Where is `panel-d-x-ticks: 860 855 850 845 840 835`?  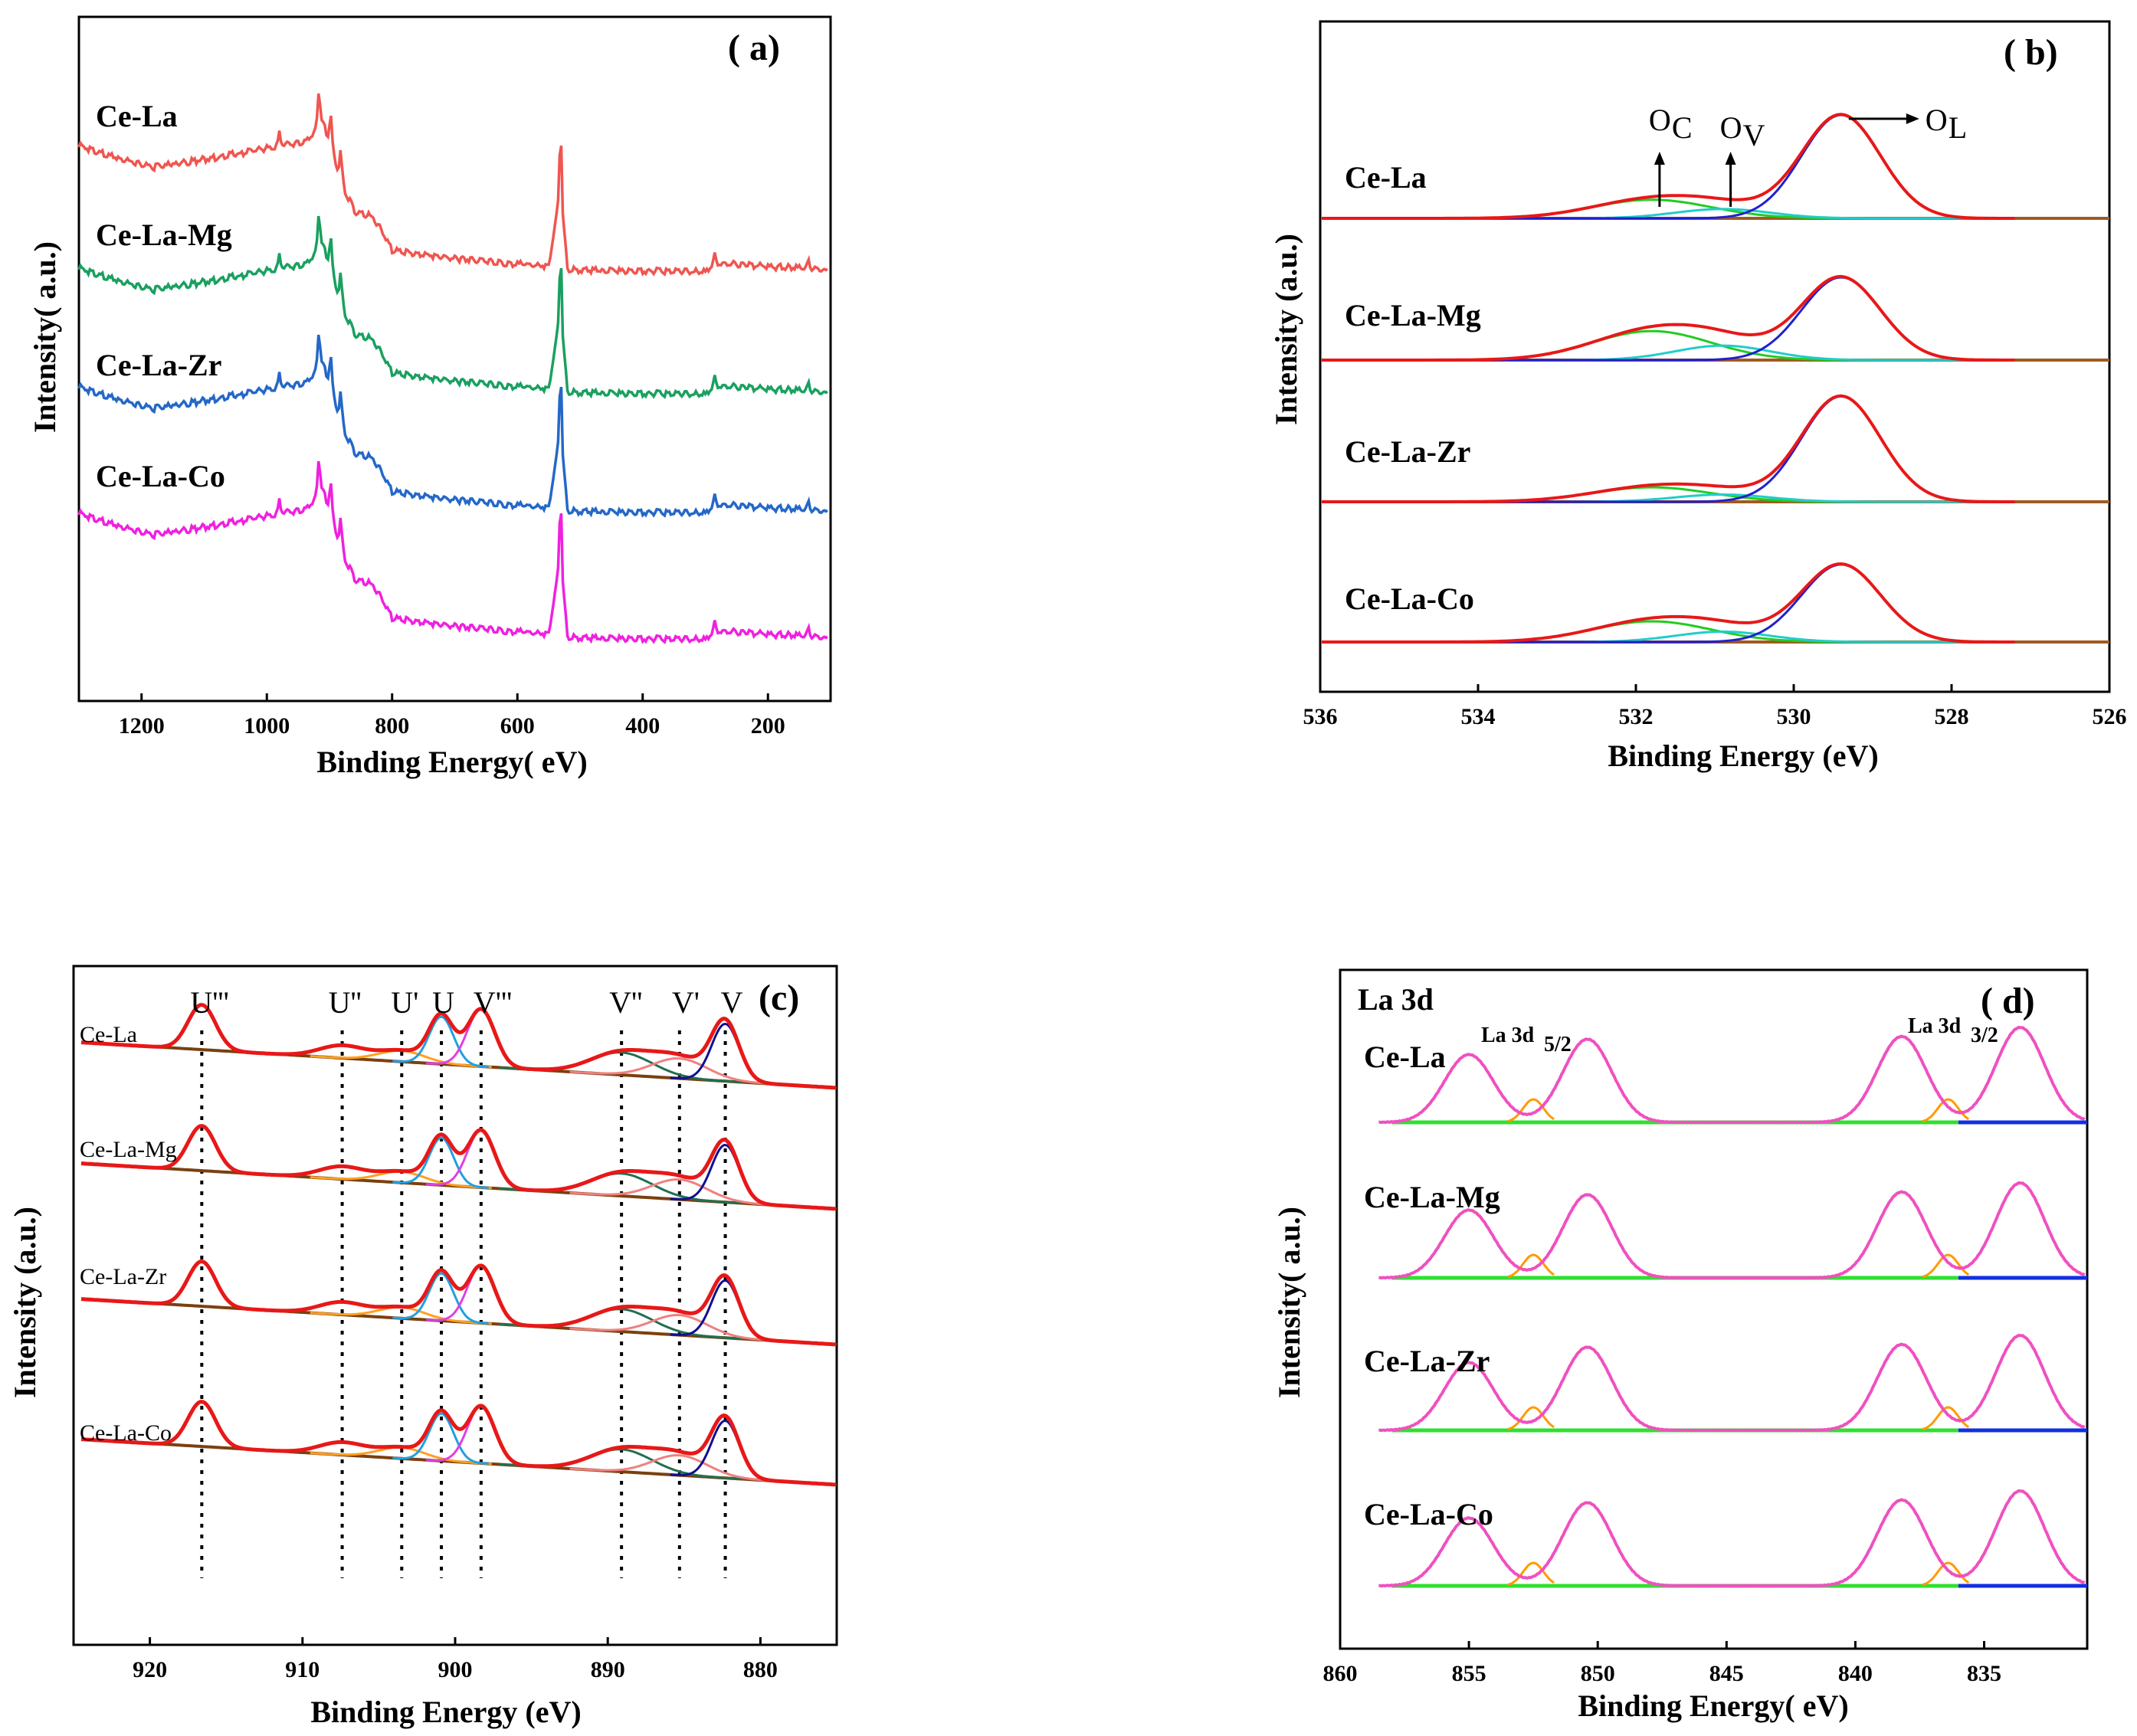 panel-d-x-ticks: 860 855 850 845 840 835 is located at coordinates (1662, 1663).